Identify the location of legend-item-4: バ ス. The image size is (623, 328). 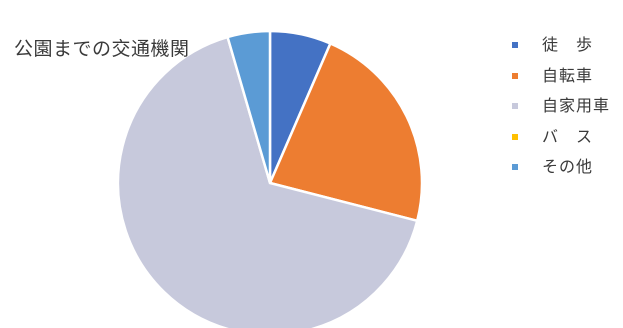
(565, 137).